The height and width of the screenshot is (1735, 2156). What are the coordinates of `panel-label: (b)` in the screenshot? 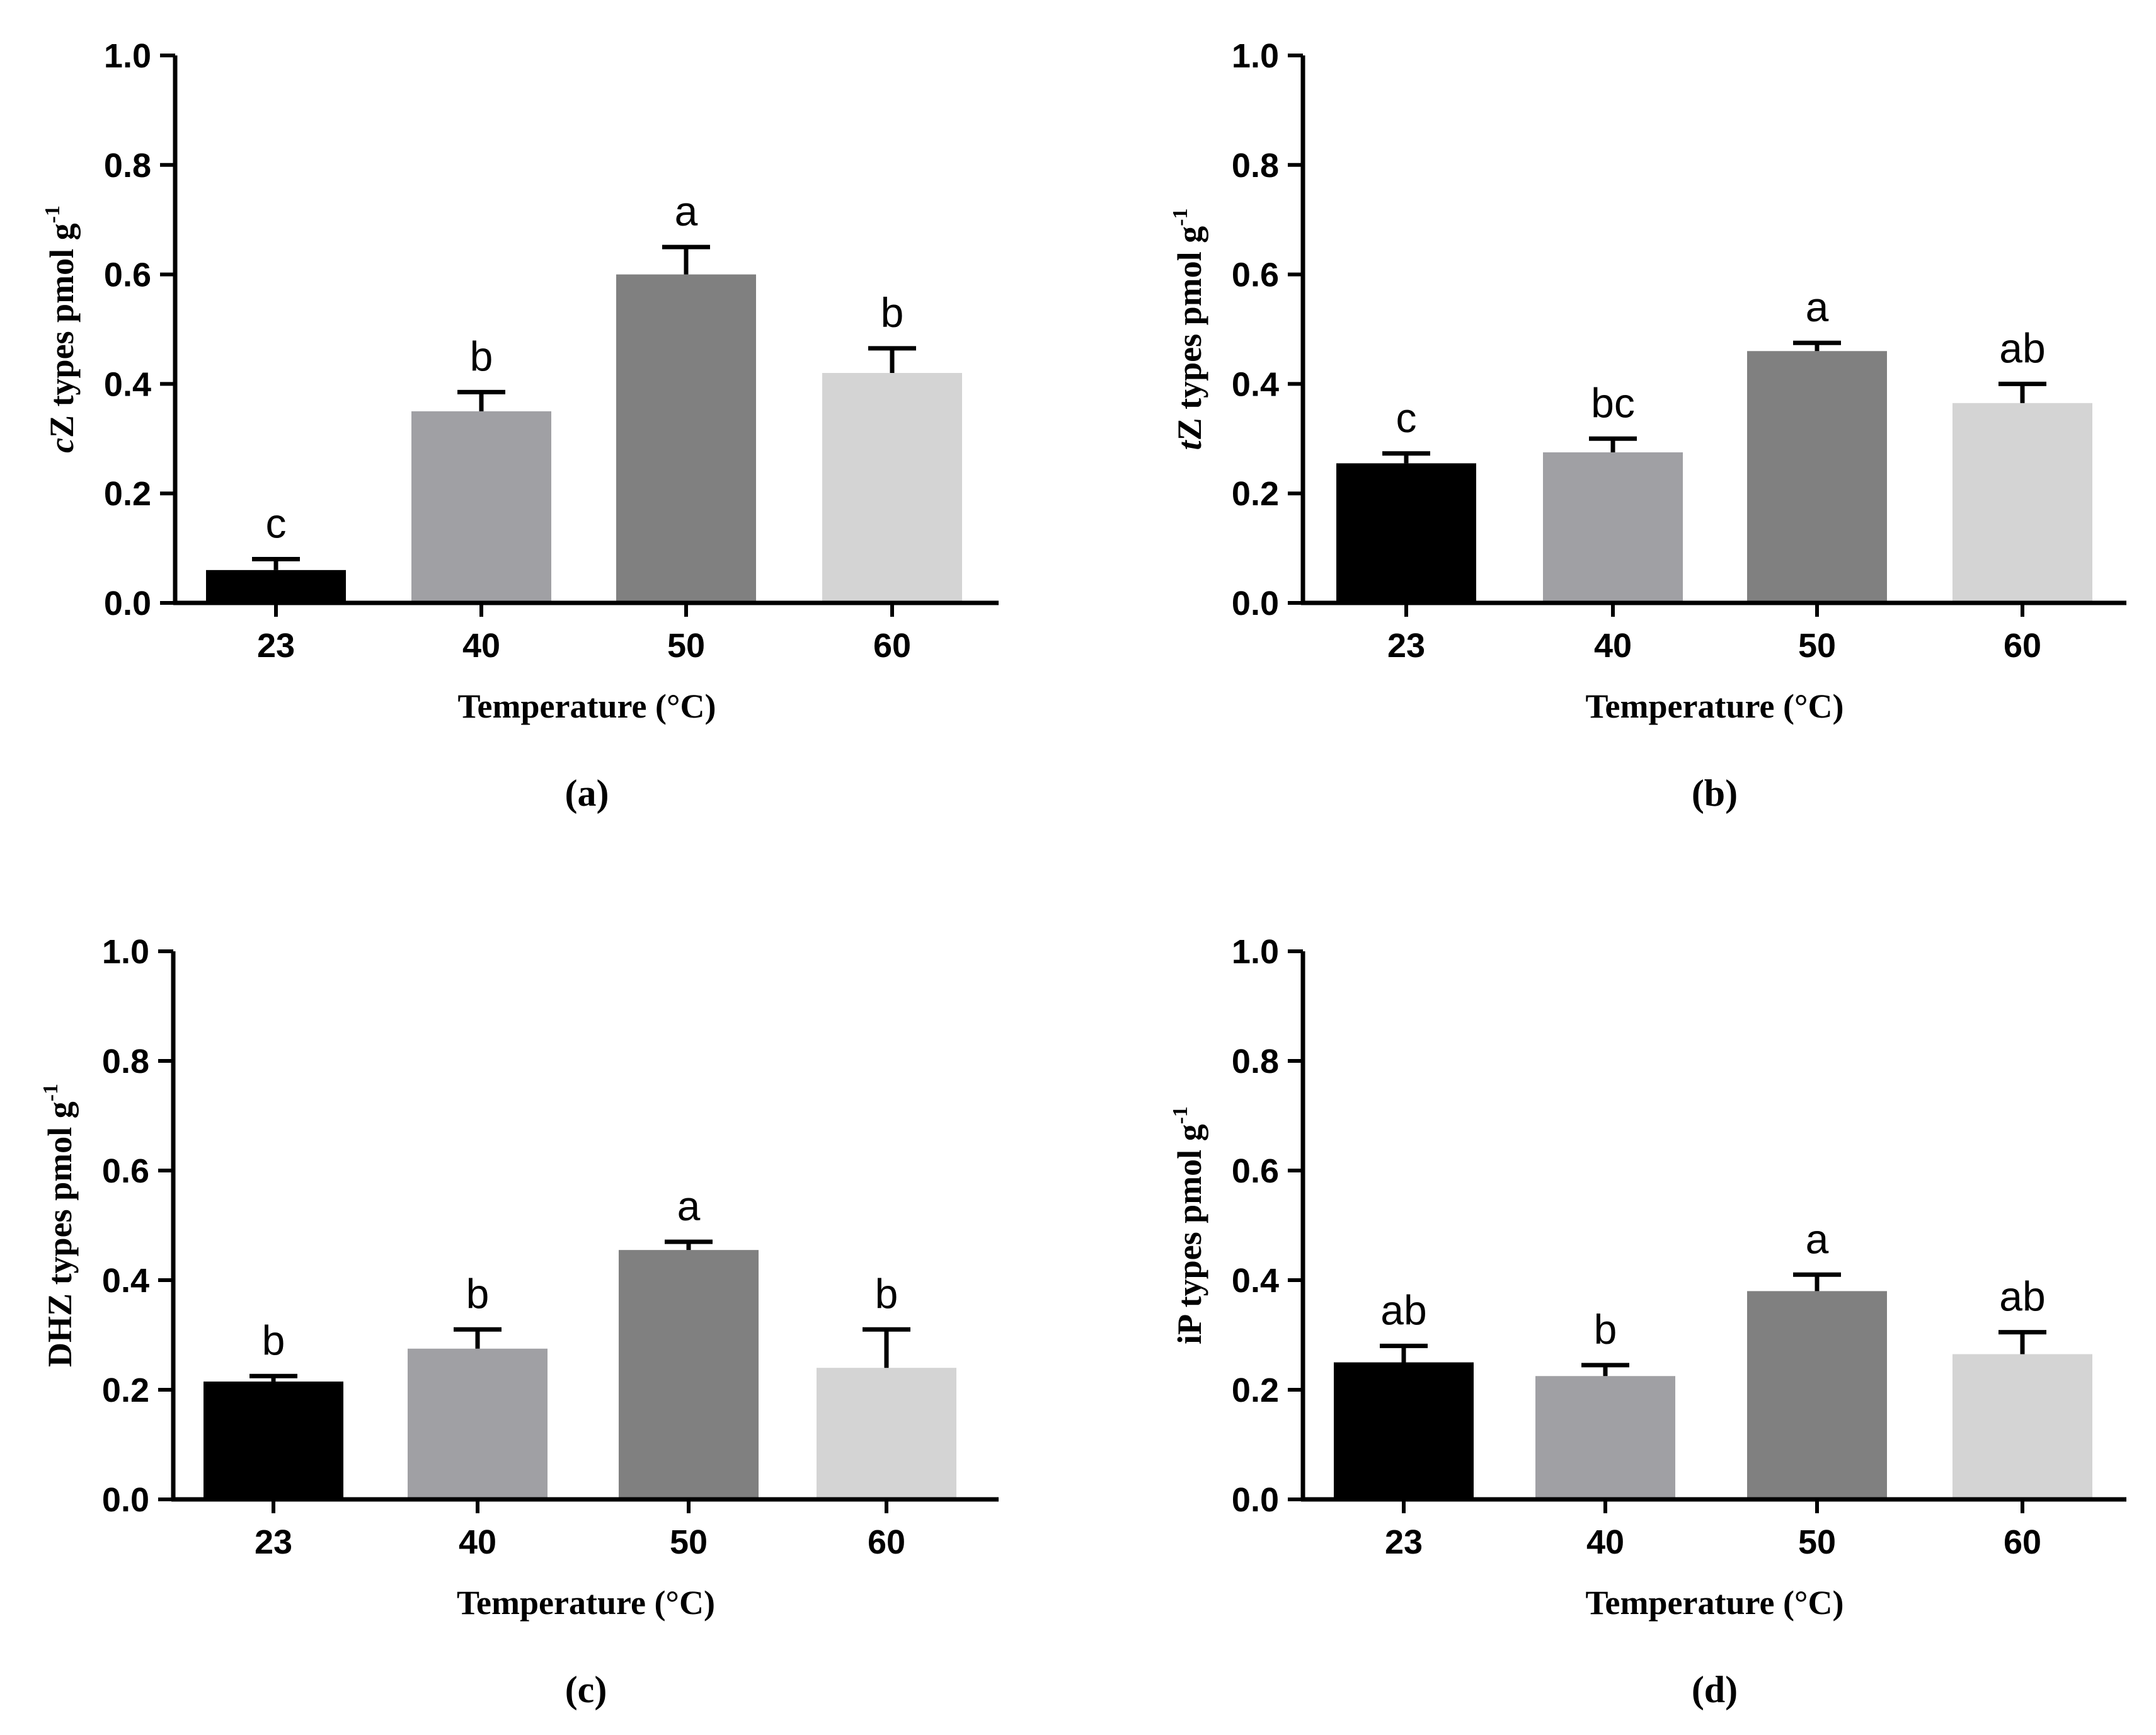 It's located at (1715, 793).